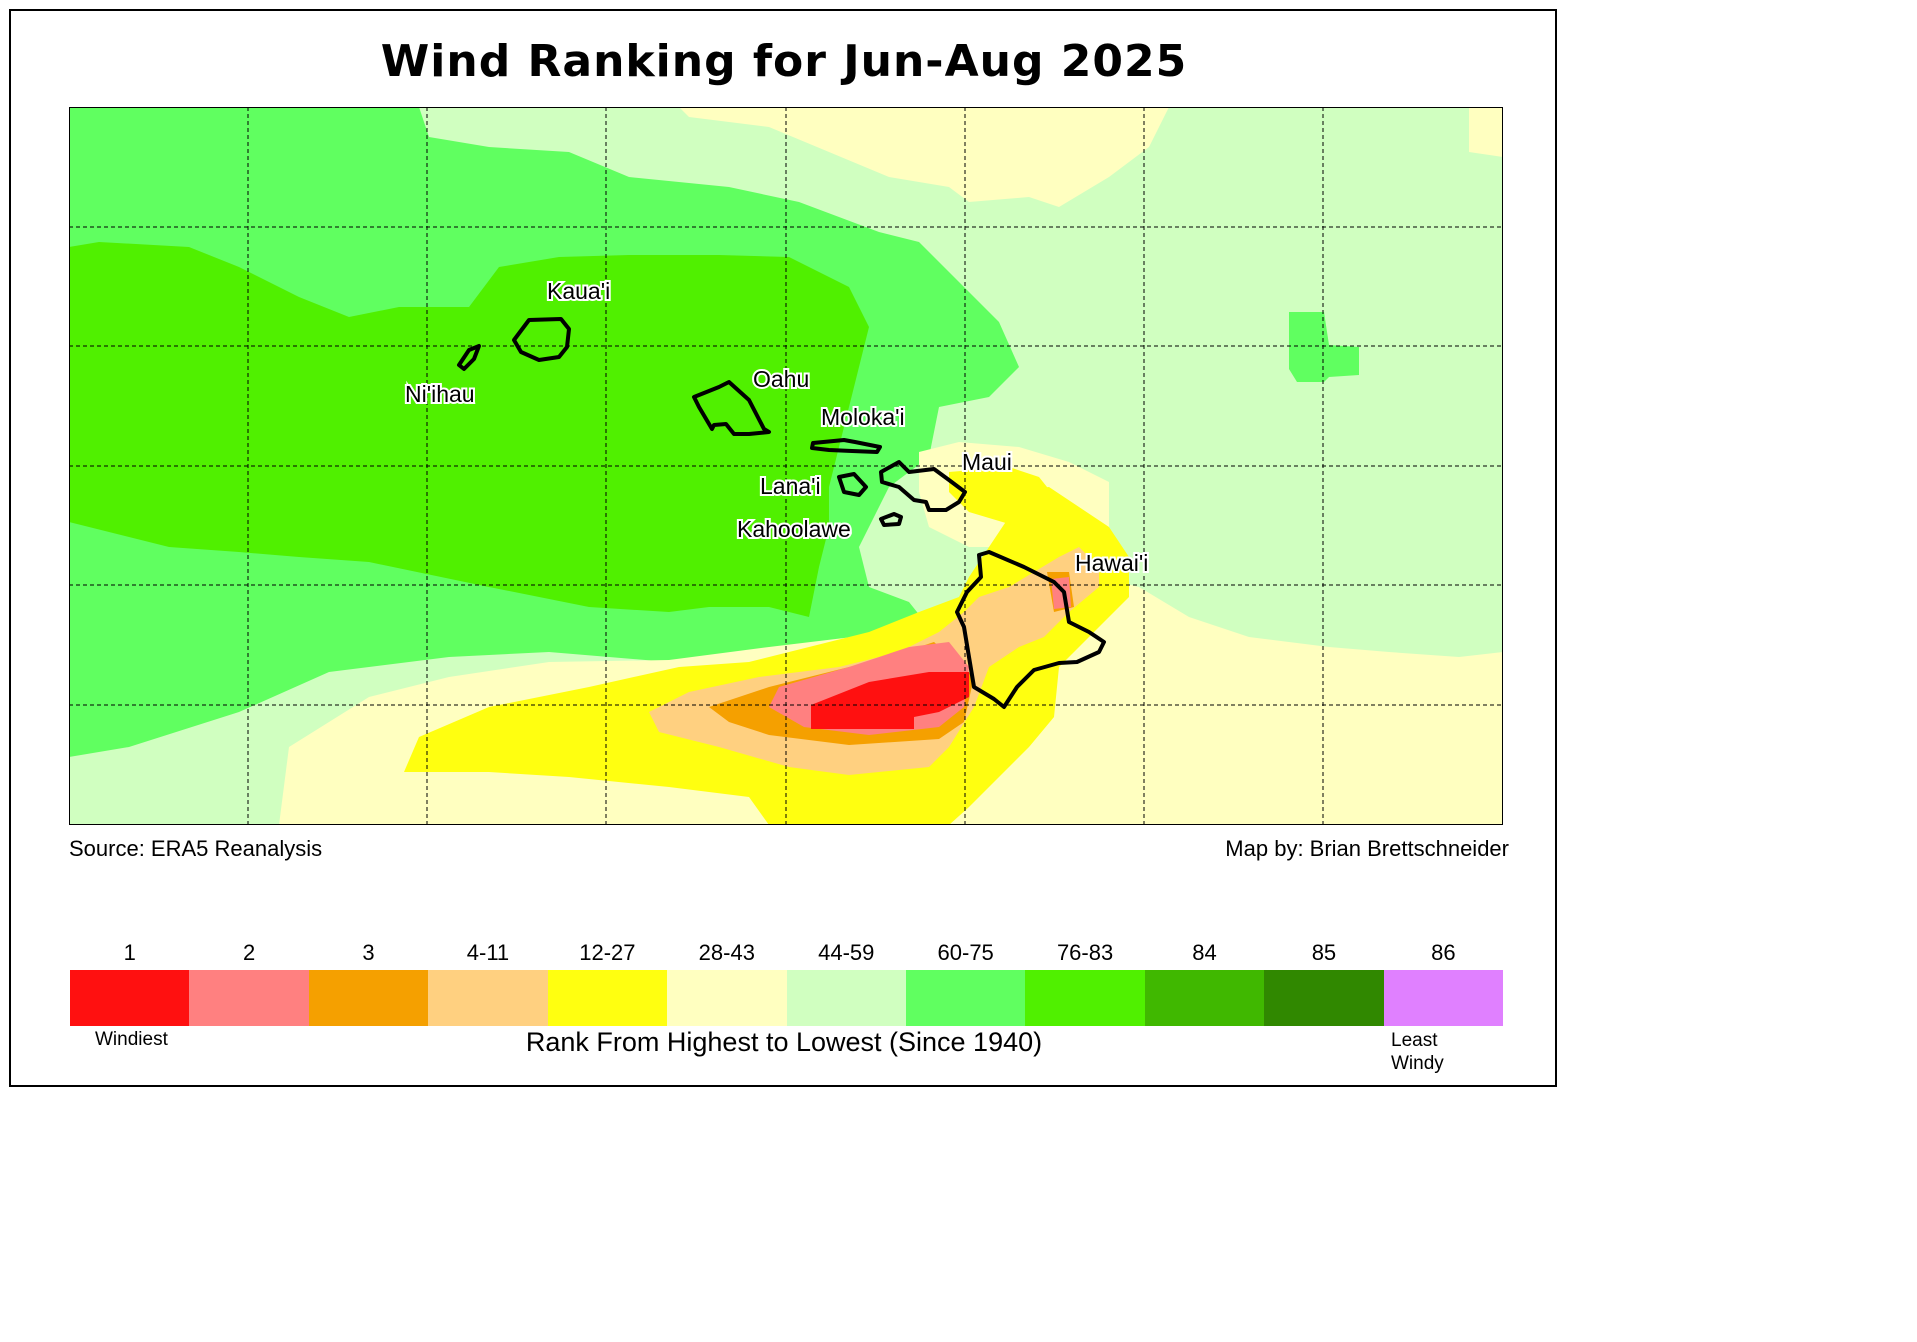 The height and width of the screenshot is (1342, 1917). What do you see at coordinates (607, 952) in the screenshot?
I see `legend-bin-label: 12-27` at bounding box center [607, 952].